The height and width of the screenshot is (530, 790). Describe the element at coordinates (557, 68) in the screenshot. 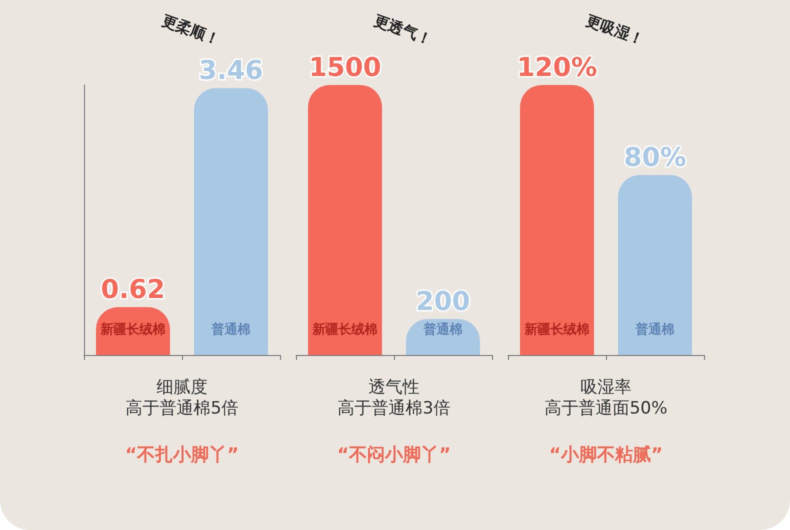

I see `data-label: 120%` at that location.